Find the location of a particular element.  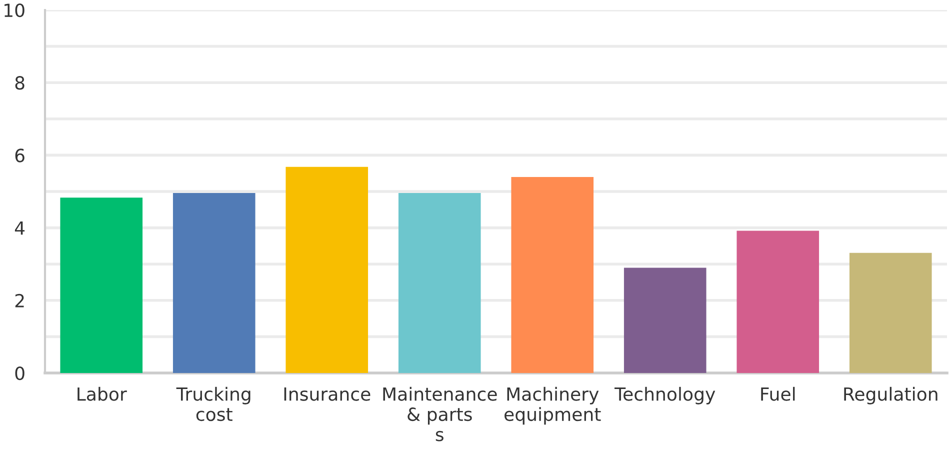

x-tick-label: Labor is located at coordinates (102, 393).